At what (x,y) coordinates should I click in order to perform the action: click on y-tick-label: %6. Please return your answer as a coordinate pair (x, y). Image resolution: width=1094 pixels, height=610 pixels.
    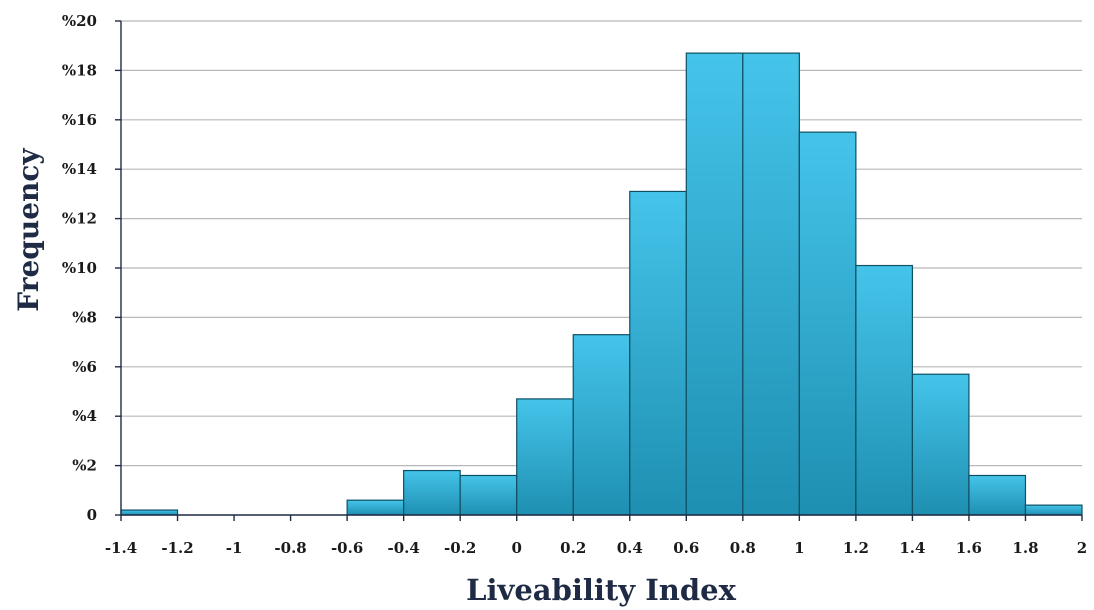
    Looking at the image, I should click on (84, 367).